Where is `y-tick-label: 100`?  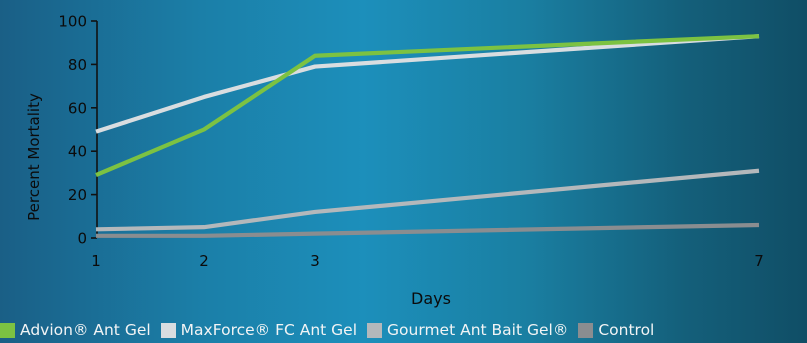
y-tick-label: 100 is located at coordinates (72, 22).